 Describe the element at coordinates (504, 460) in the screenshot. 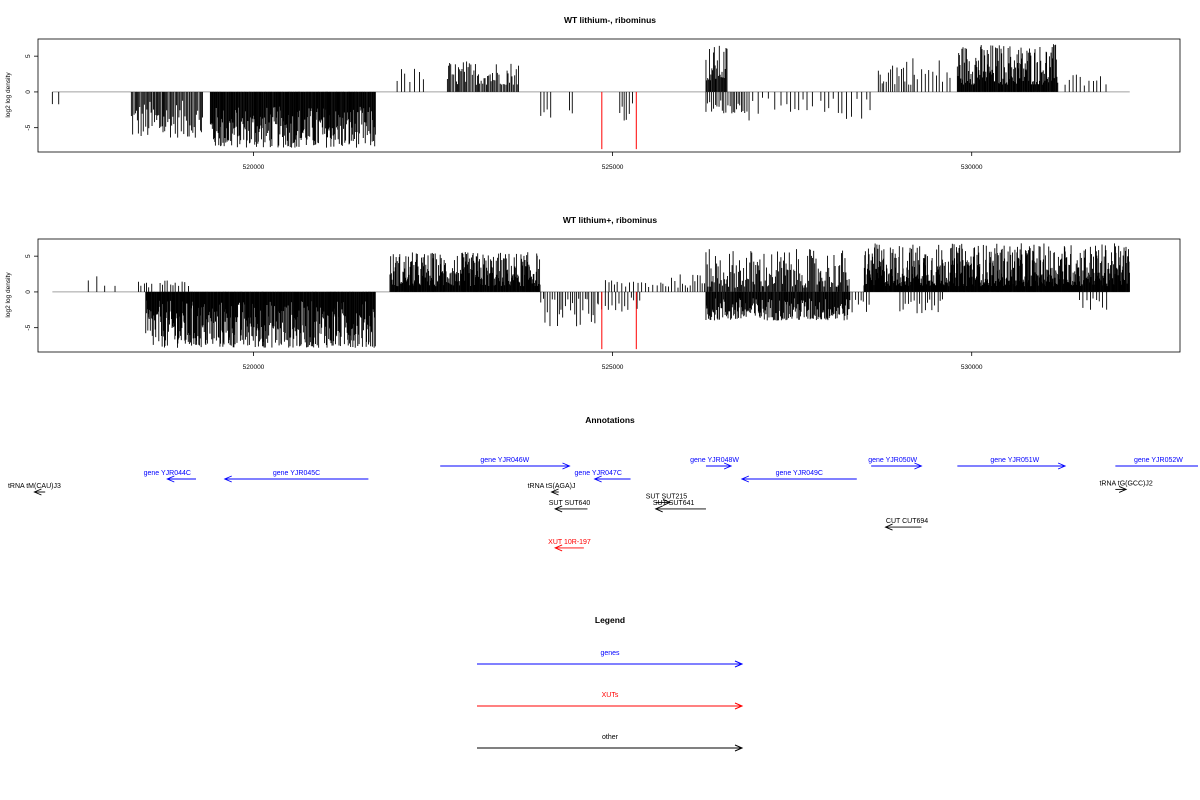

I see `annotation-label: gene YJR046W` at that location.